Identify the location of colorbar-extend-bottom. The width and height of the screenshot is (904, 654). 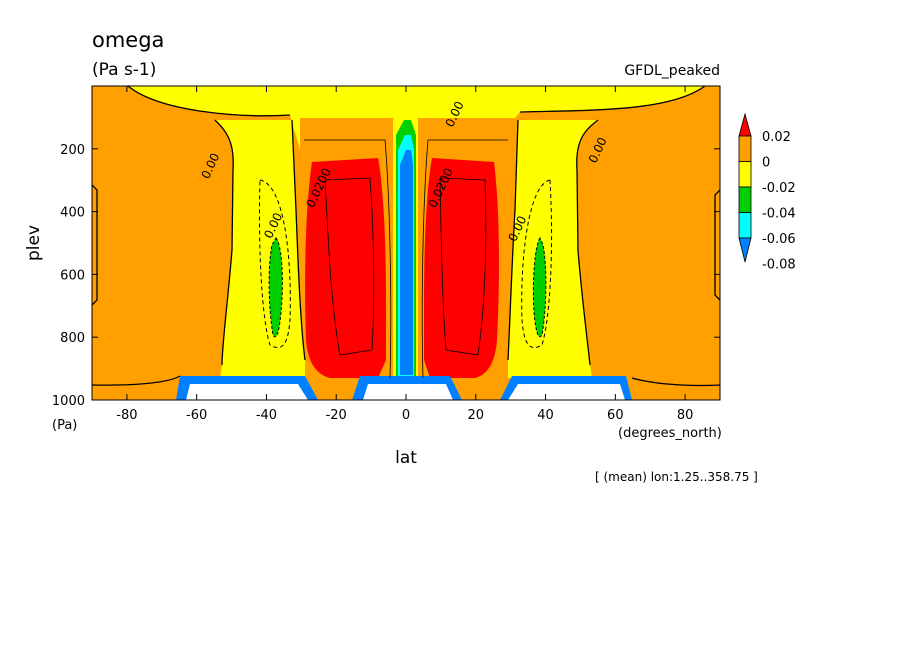
(745, 250).